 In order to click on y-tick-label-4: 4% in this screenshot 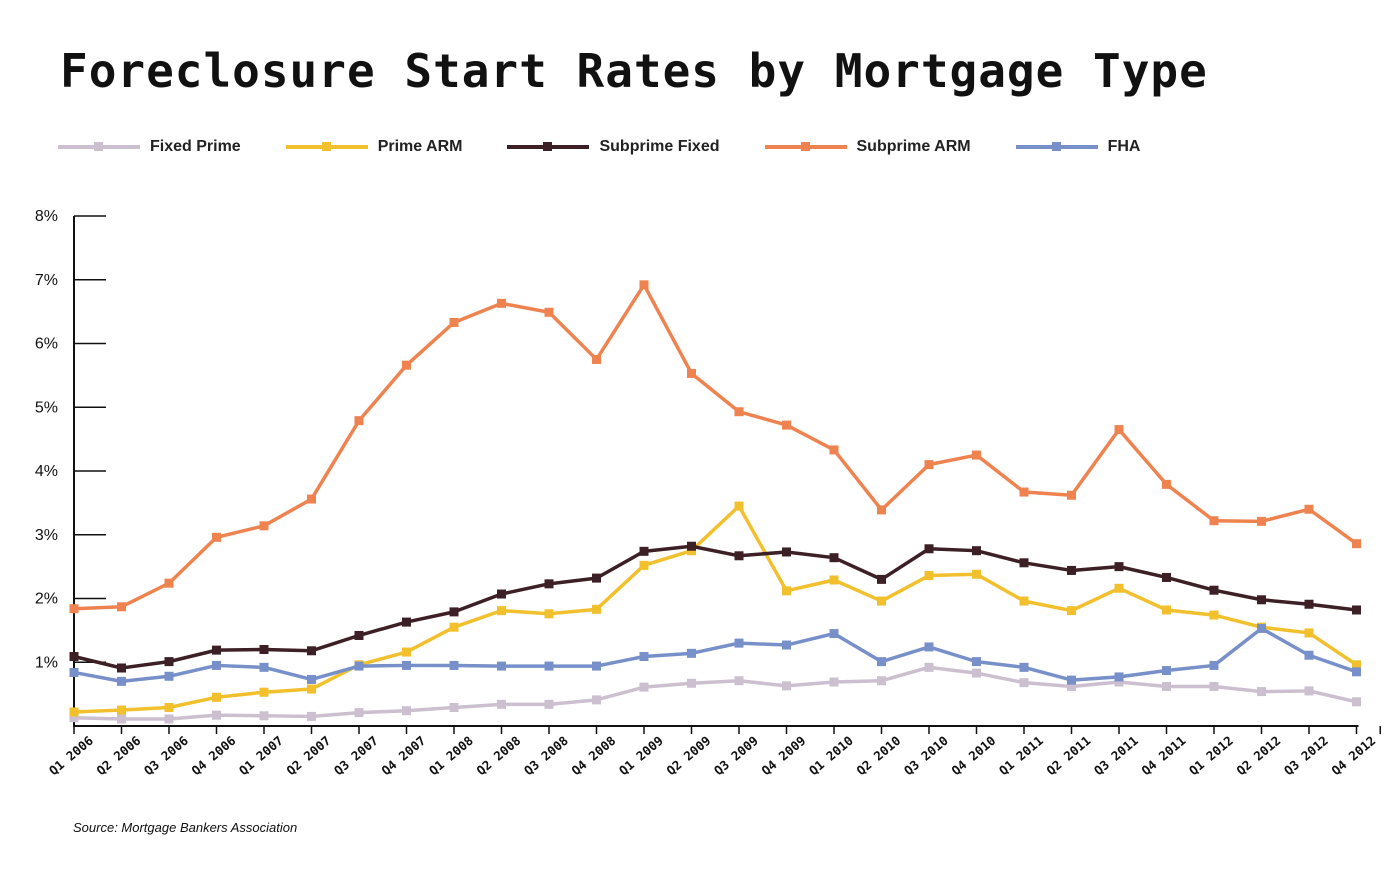, I will do `click(46, 471)`.